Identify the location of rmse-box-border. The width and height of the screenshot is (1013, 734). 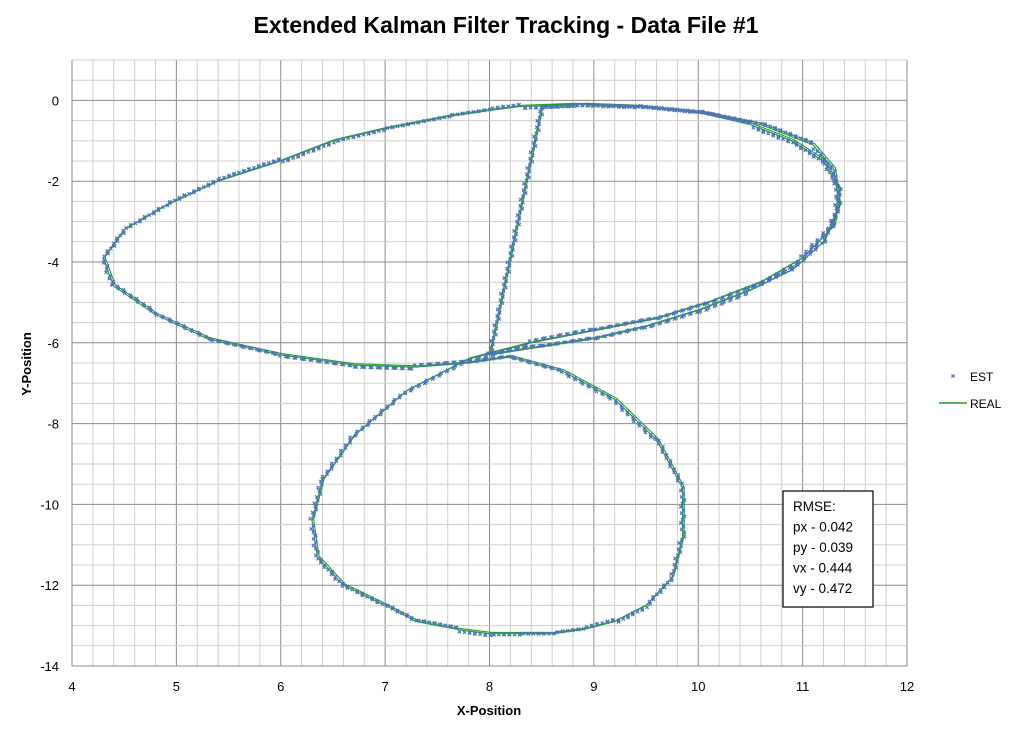
(828, 549).